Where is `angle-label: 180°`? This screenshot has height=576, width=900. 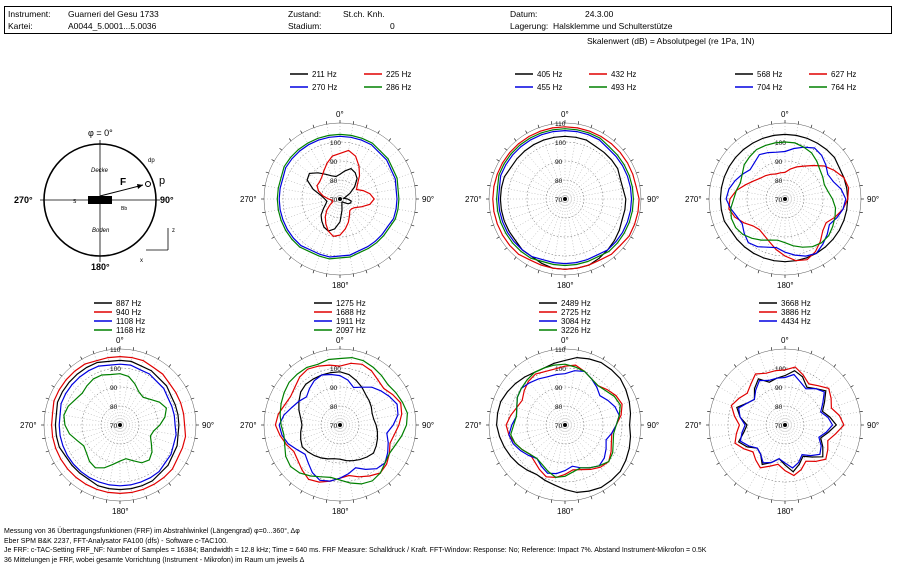 angle-label: 180° is located at coordinates (340, 285).